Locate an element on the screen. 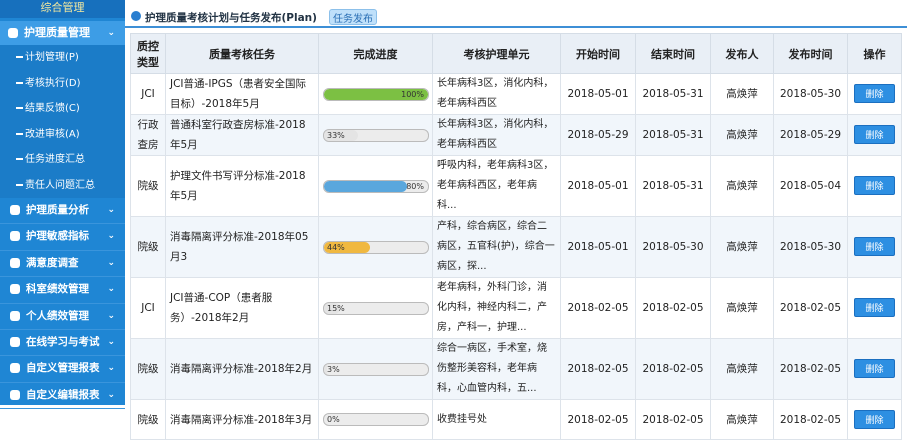 Image resolution: width=907 pixels, height=440 pixels. progress-cell: 0% is located at coordinates (375, 419).